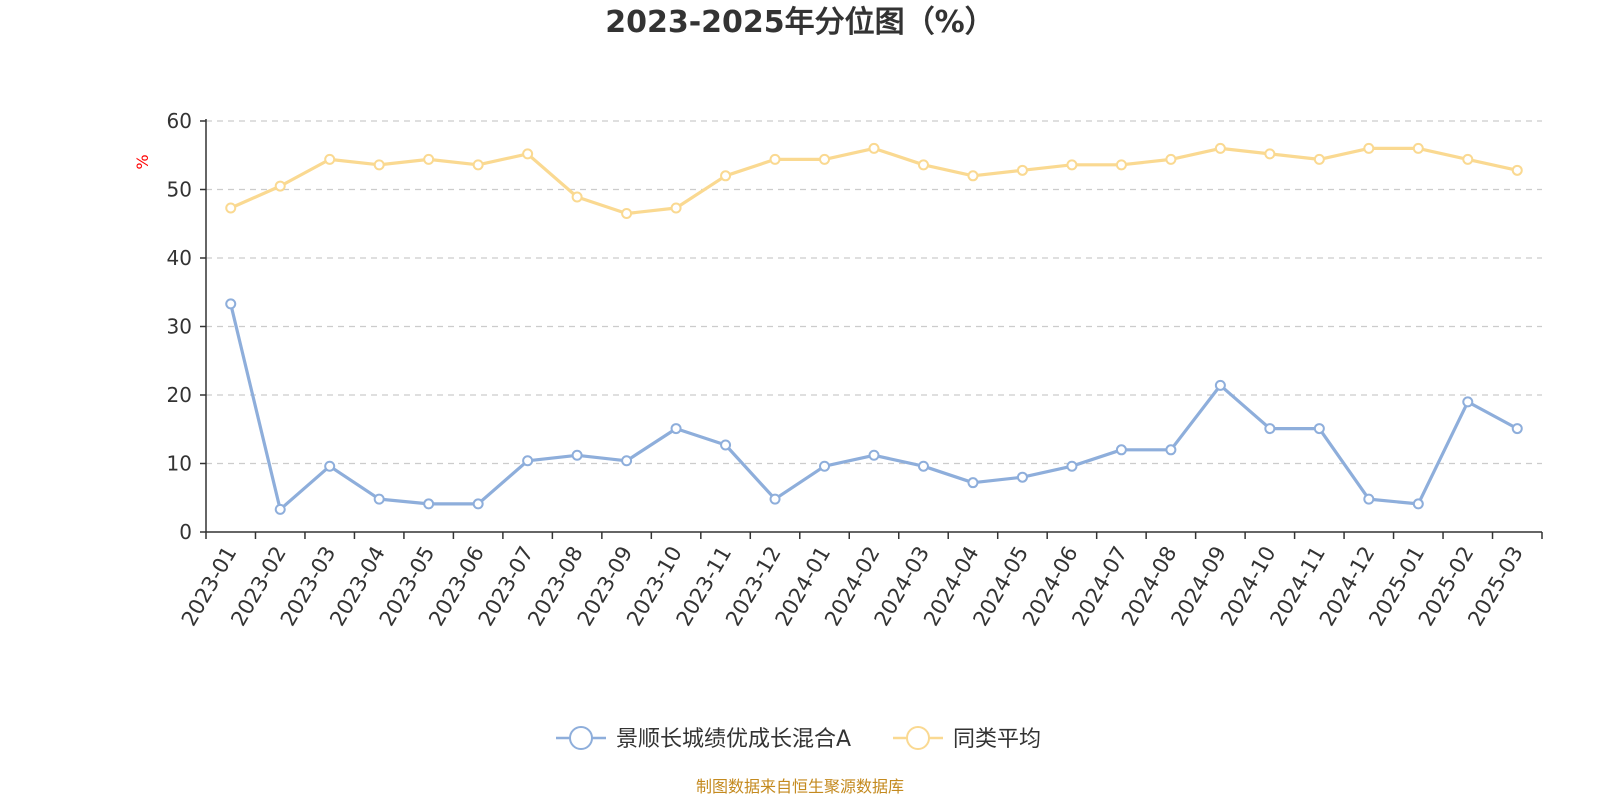 Image resolution: width=1600 pixels, height=800 pixels. What do you see at coordinates (997, 739) in the screenshot?
I see `legend-label: 同类平均` at bounding box center [997, 739].